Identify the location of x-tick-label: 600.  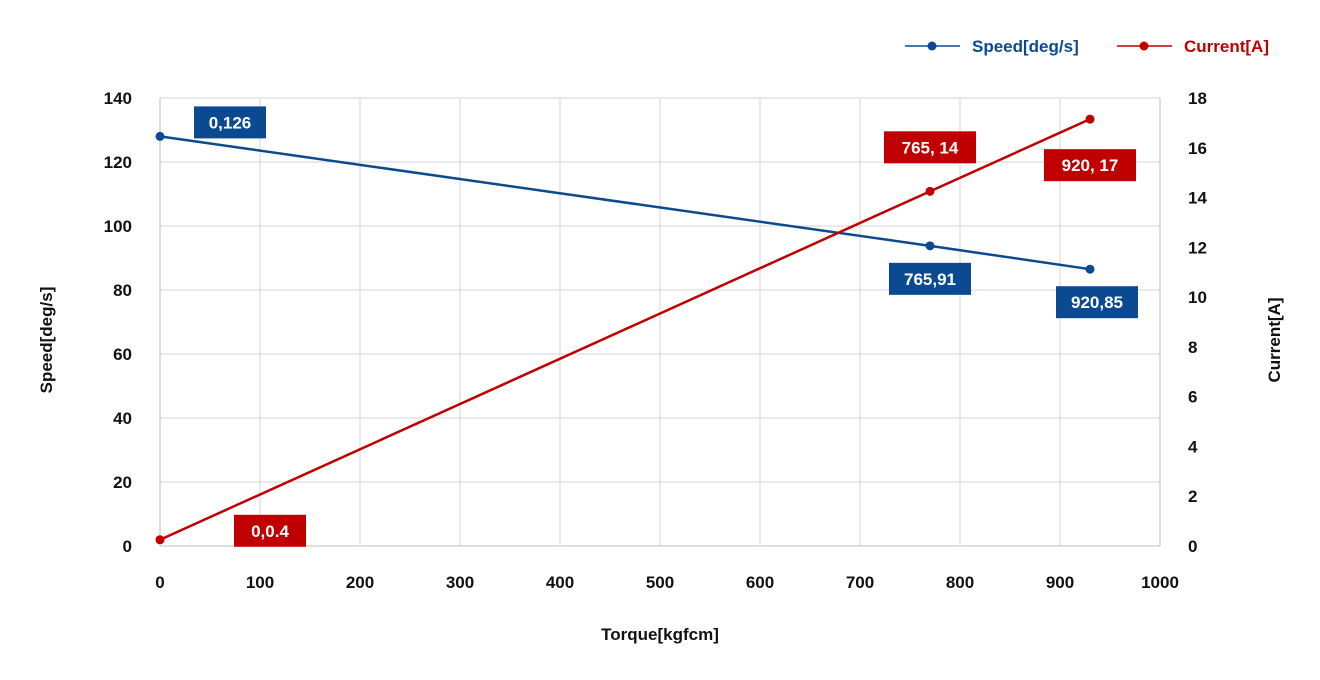
(760, 582).